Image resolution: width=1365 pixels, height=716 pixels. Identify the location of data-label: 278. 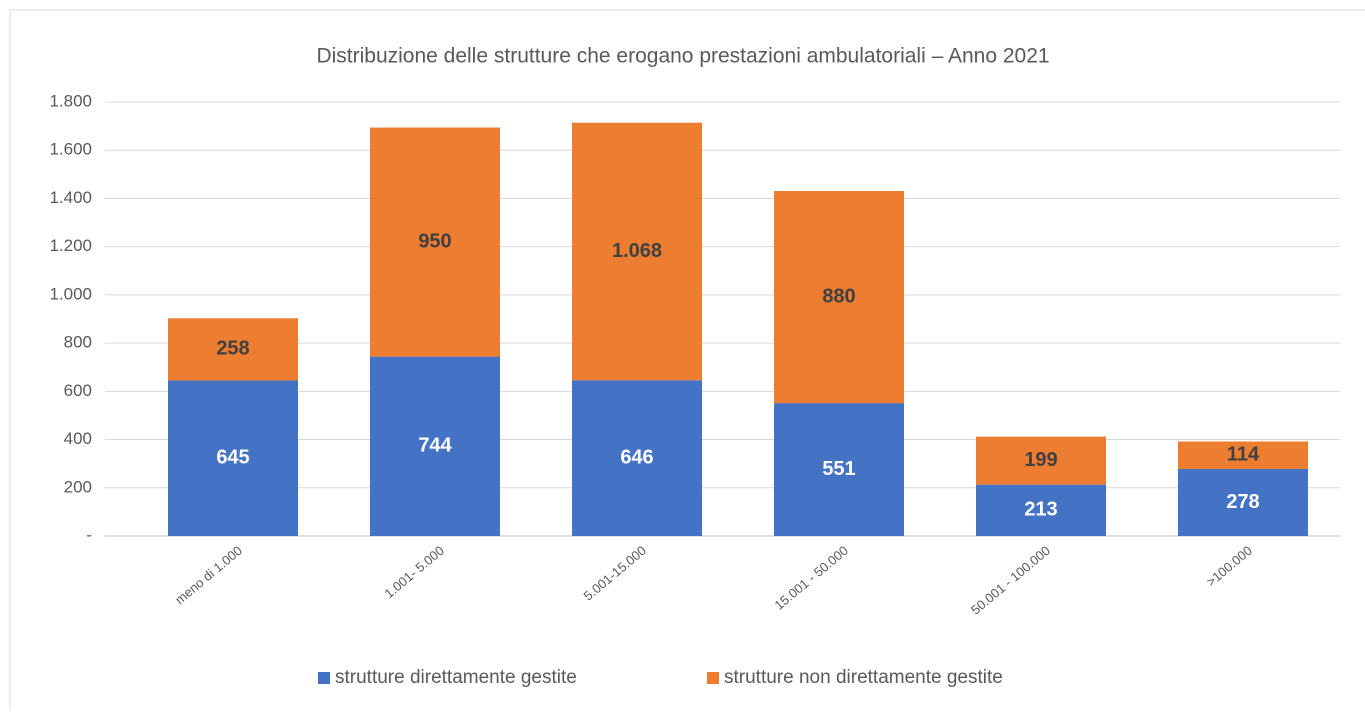
(1242, 502).